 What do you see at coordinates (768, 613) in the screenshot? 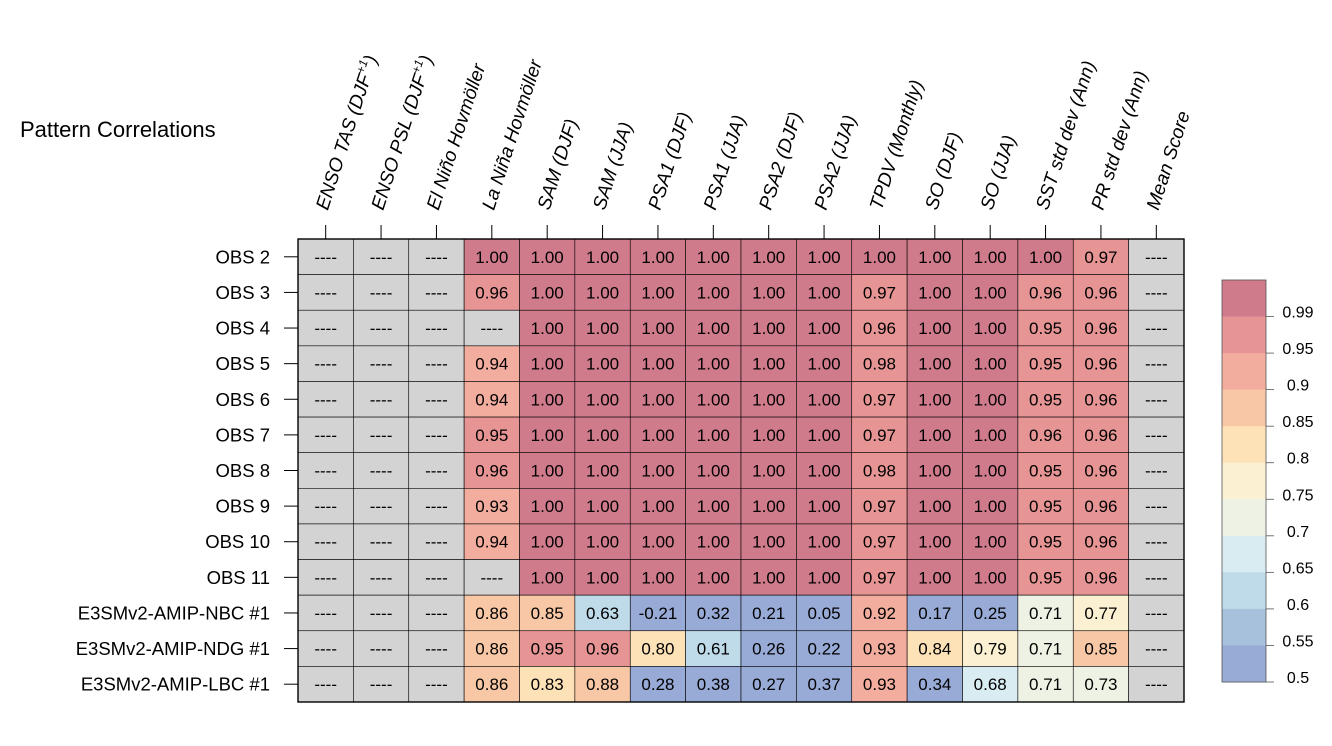
I see `cell-value-label: 0.21` at bounding box center [768, 613].